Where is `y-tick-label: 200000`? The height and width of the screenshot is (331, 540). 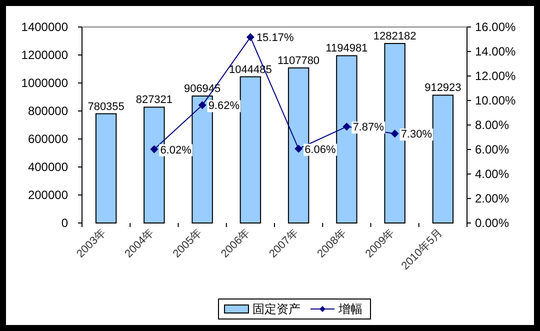 y-tick-label: 200000 is located at coordinates (48, 195).